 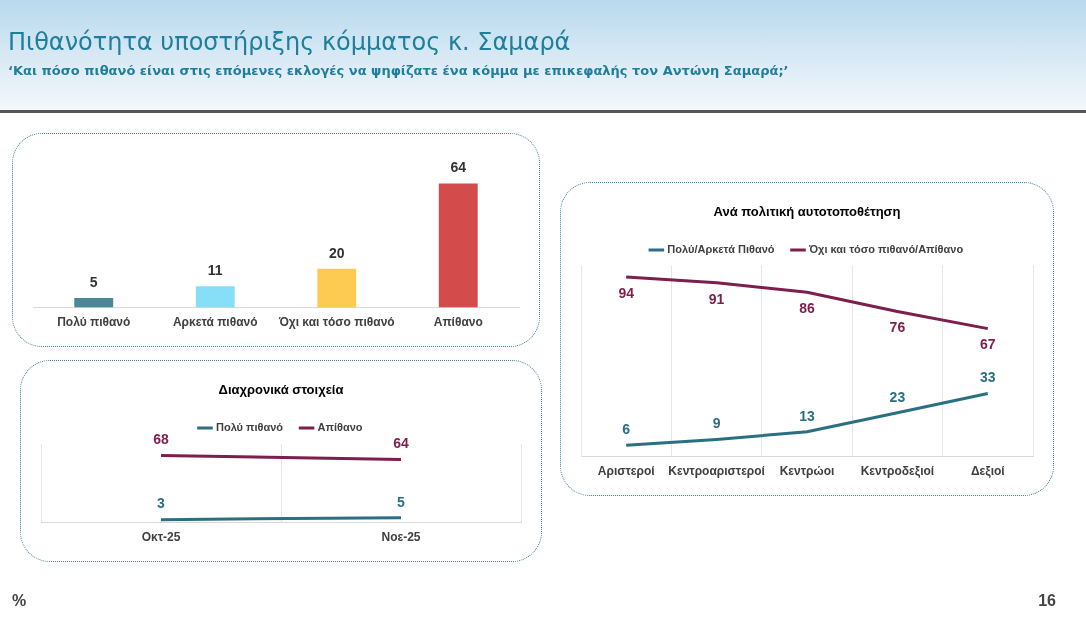 I want to click on data-label: 20, so click(x=336, y=252).